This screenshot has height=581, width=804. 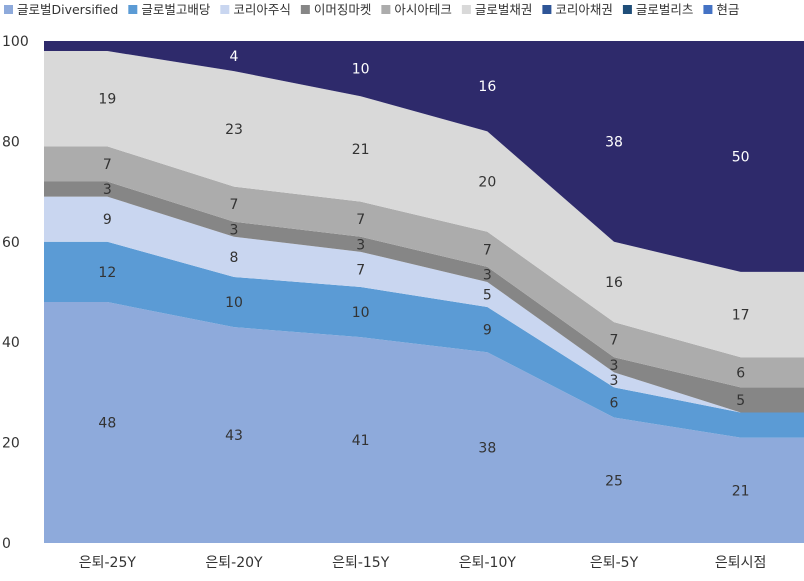 I want to click on legend-item: 이머징마켓, so click(x=336, y=9).